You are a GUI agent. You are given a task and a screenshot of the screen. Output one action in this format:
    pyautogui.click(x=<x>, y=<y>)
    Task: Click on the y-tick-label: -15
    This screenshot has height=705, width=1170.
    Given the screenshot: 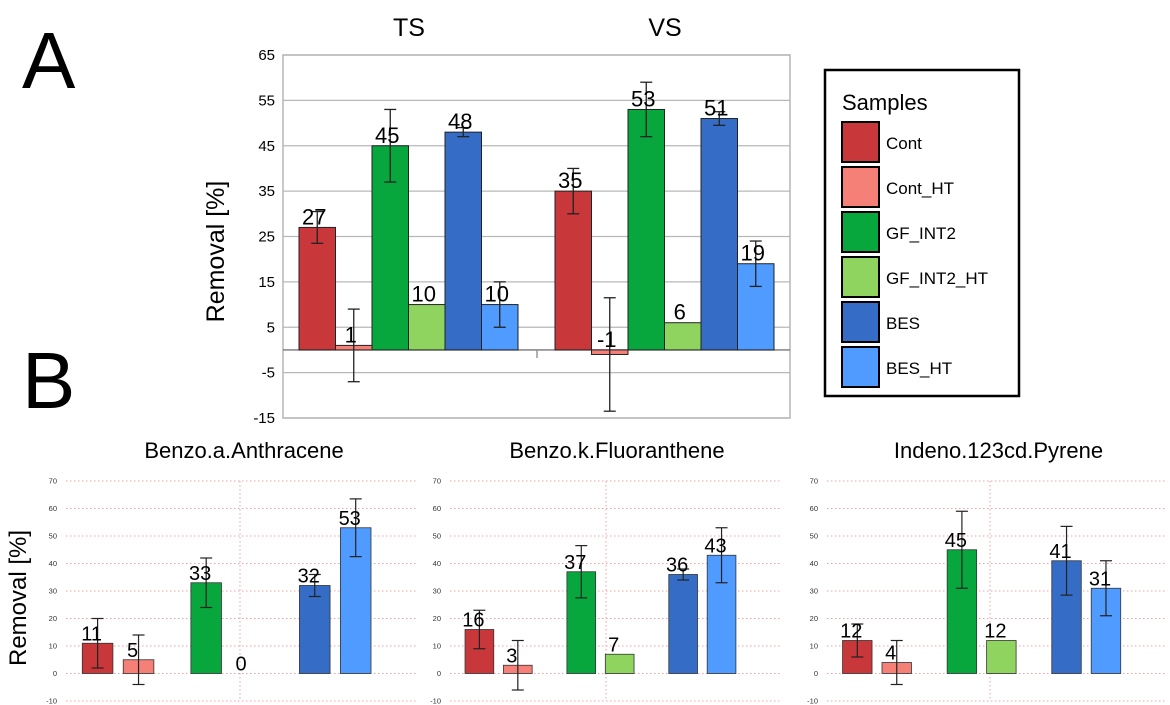 What is the action you would take?
    pyautogui.click(x=264, y=418)
    